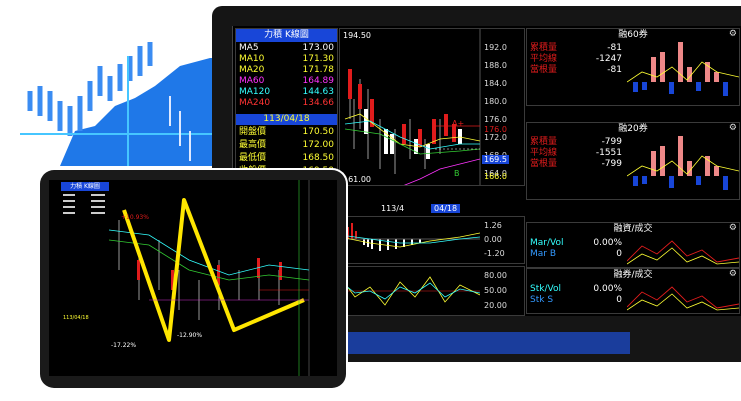  Describe the element at coordinates (393, 208) in the screenshot. I see `x-label-mid: 113/4` at that location.